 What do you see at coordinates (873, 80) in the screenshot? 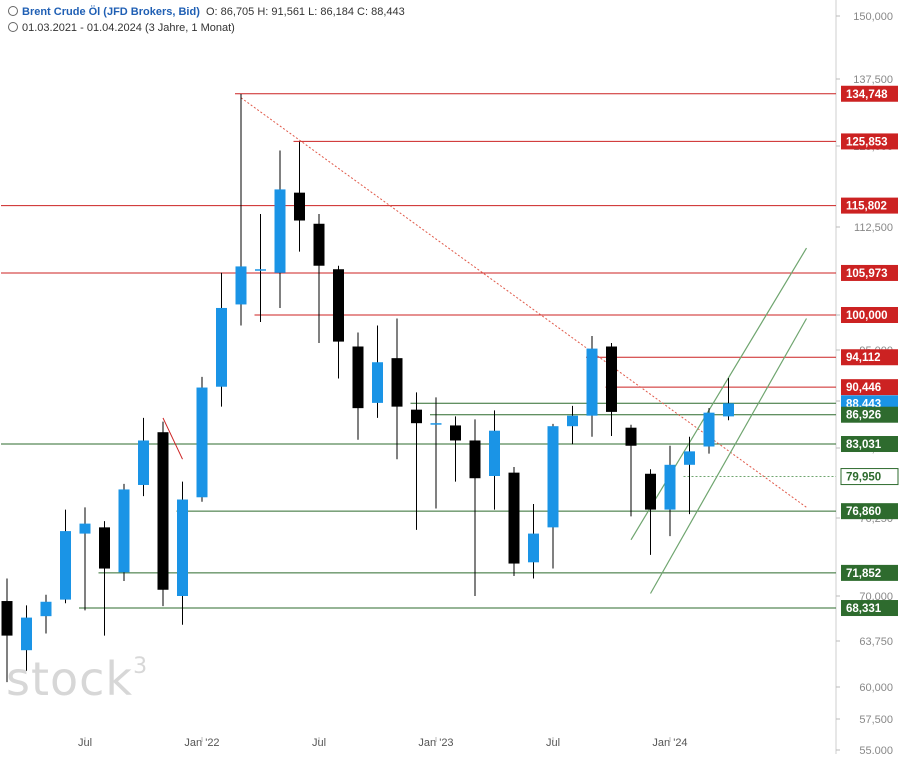
I see `y-tick-label: 137,500` at bounding box center [873, 80].